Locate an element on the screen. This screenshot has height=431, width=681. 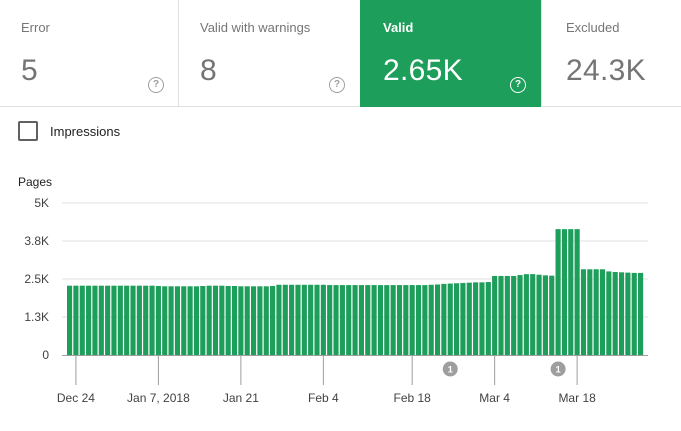
error-card: Error 5 ? is located at coordinates (89, 53).